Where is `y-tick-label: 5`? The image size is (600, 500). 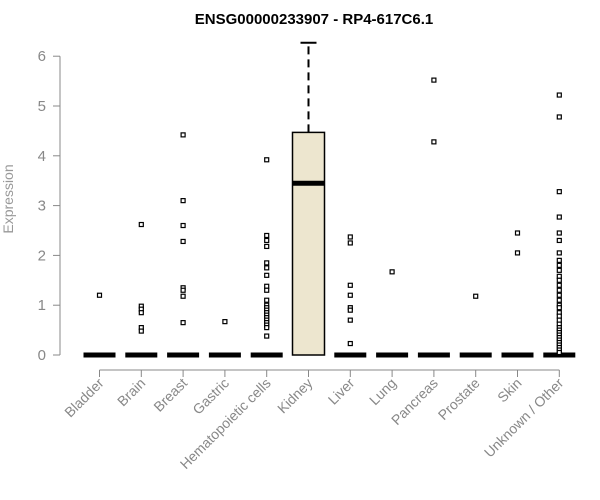
y-tick-label: 5 is located at coordinates (42, 106).